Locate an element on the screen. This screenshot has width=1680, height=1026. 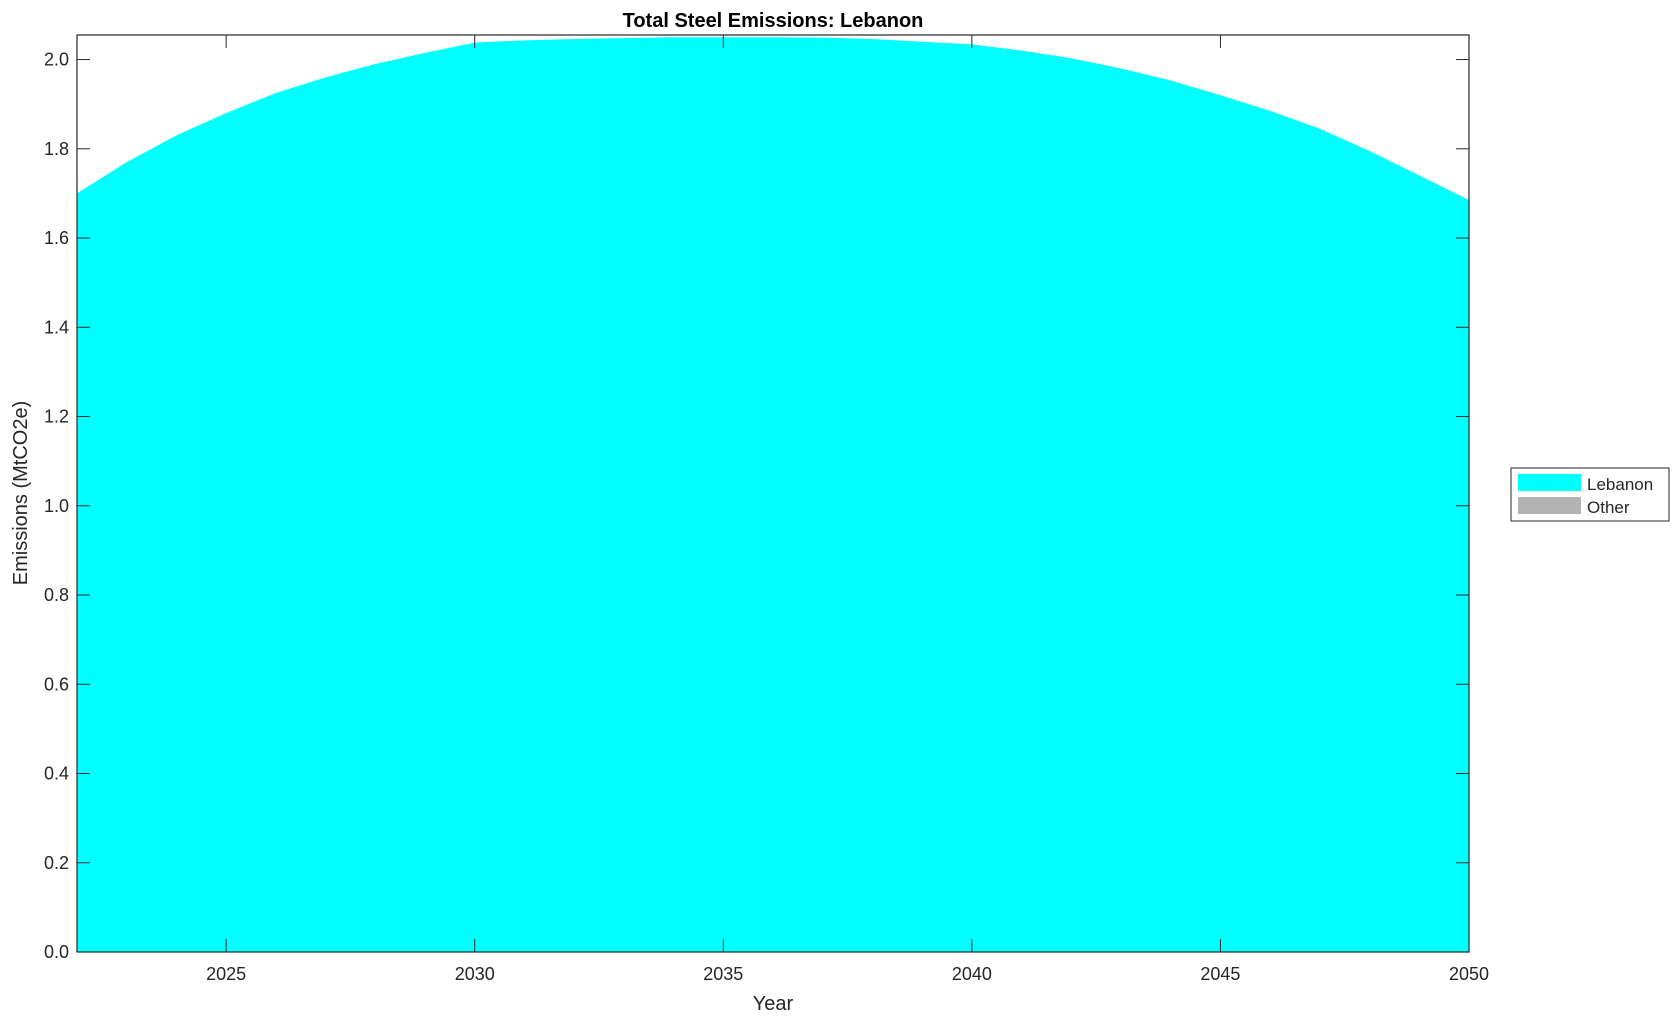
chart-title: Total Steel Emissions: Lebanon is located at coordinates (773, 21).